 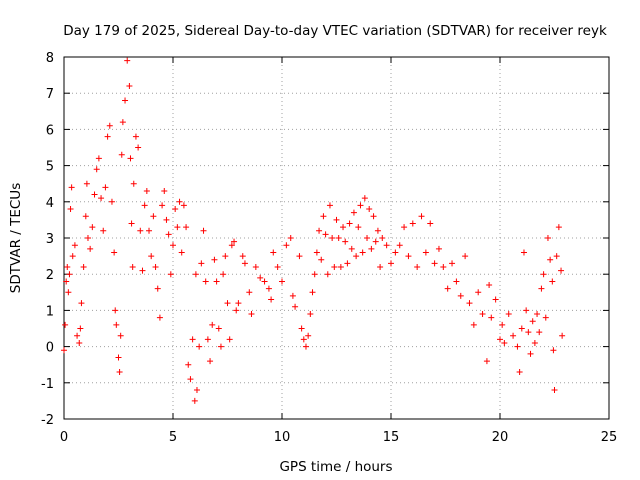 What do you see at coordinates (335, 467) in the screenshot?
I see `x-axis-label: GPS time / hours` at bounding box center [335, 467].